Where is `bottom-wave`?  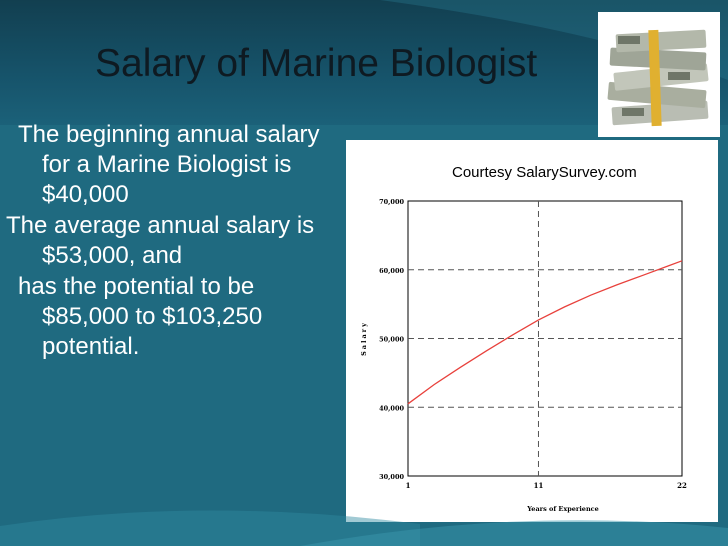 bottom-wave is located at coordinates (364, 528).